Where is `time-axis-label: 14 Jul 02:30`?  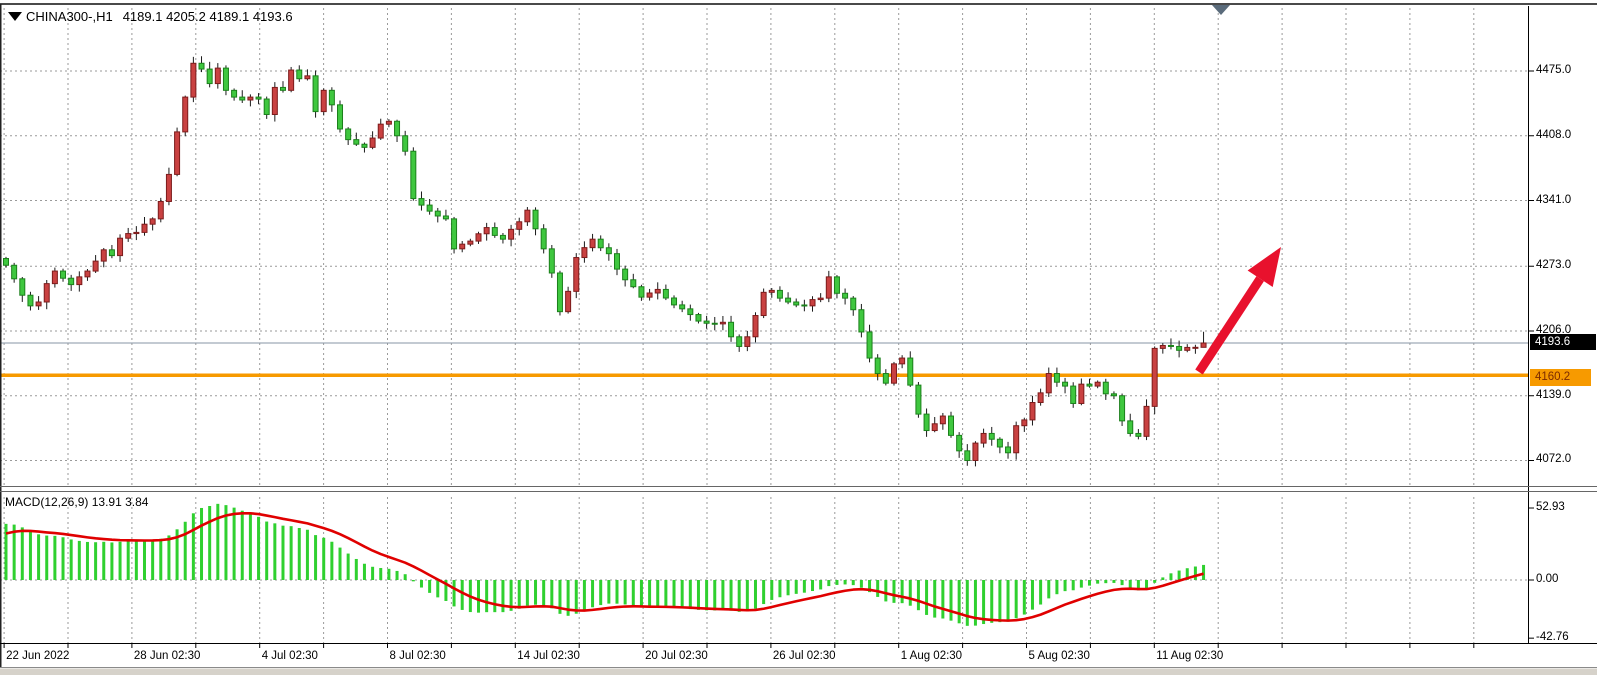
time-axis-label: 14 Jul 02:30 is located at coordinates (548, 656).